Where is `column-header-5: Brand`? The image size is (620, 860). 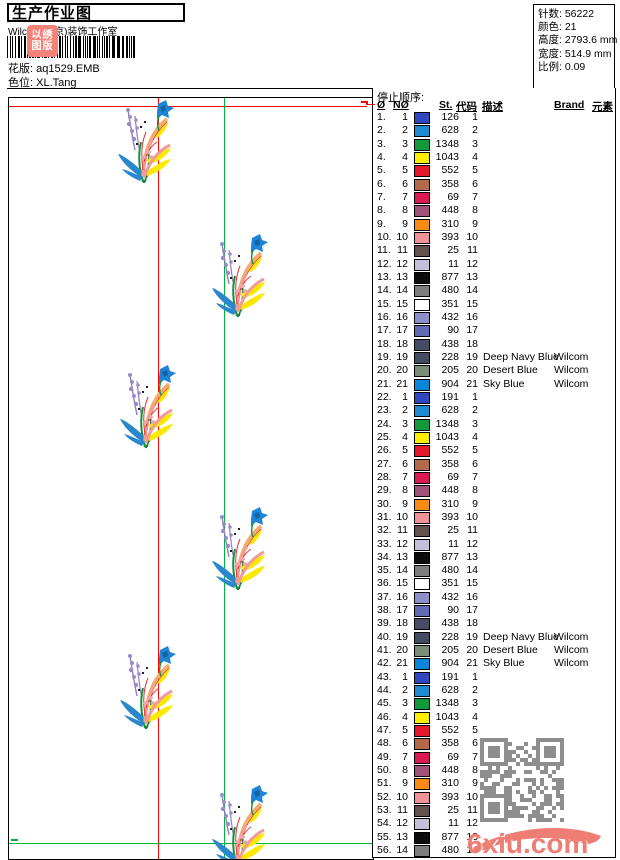
column-header-5: Brand is located at coordinates (569, 105).